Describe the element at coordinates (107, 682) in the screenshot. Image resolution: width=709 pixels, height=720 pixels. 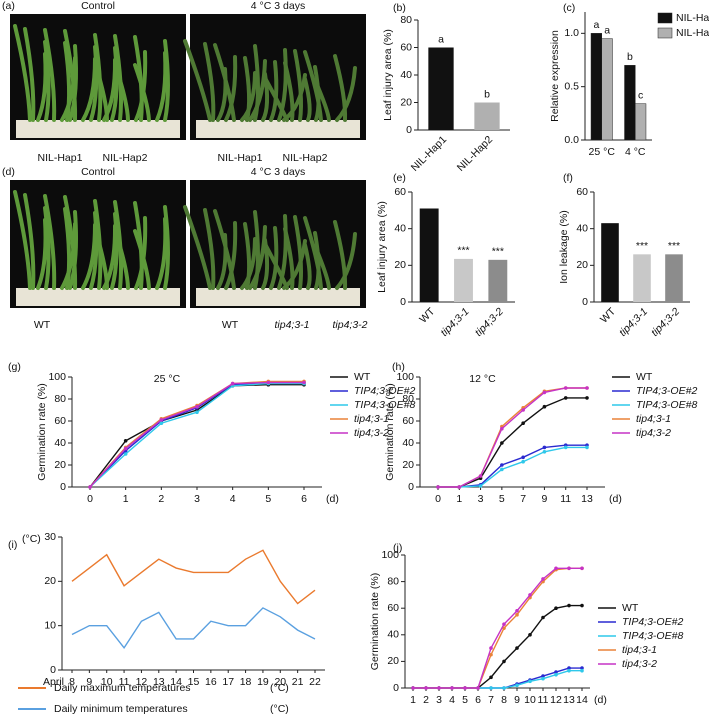
I see `x-tick-label: 10` at that location.